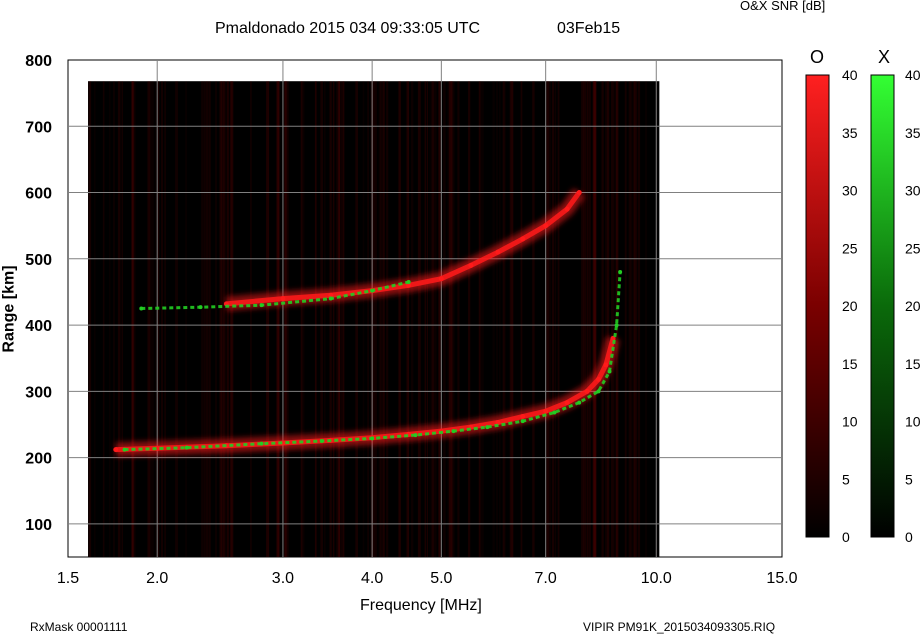 The width and height of the screenshot is (922, 636). Describe the element at coordinates (850, 248) in the screenshot. I see `o-colorbar-tick: 25` at that location.